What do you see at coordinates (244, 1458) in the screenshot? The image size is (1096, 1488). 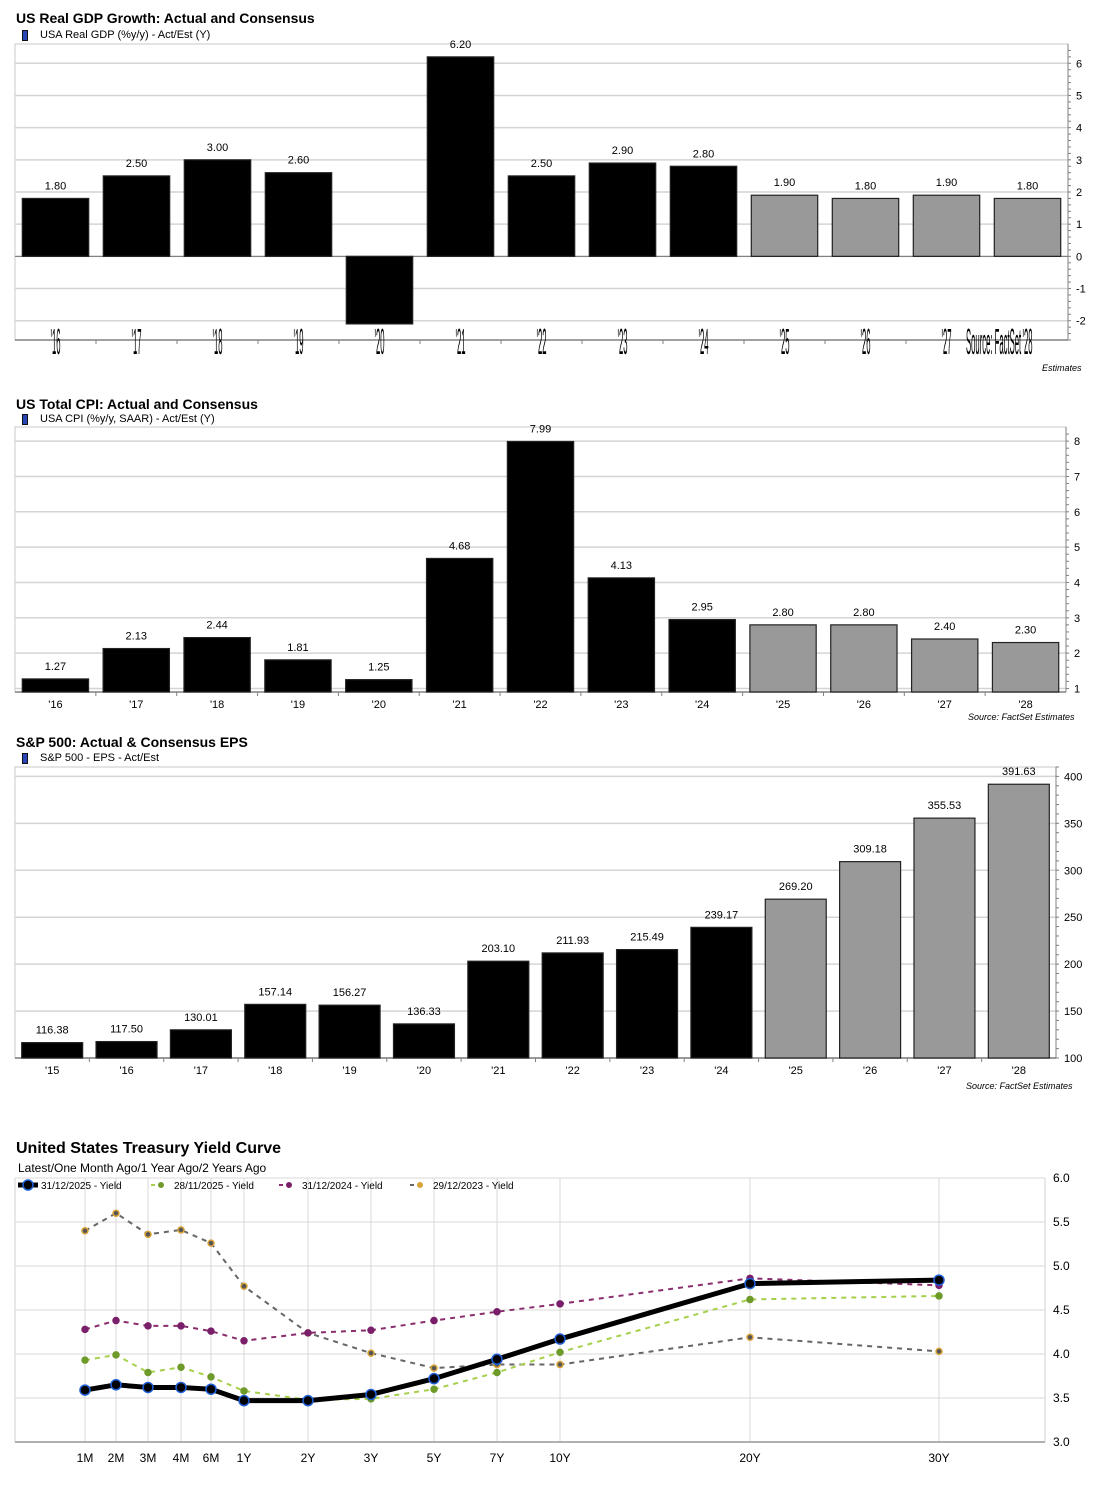 I see `yield-xtick-label: 1Y` at bounding box center [244, 1458].